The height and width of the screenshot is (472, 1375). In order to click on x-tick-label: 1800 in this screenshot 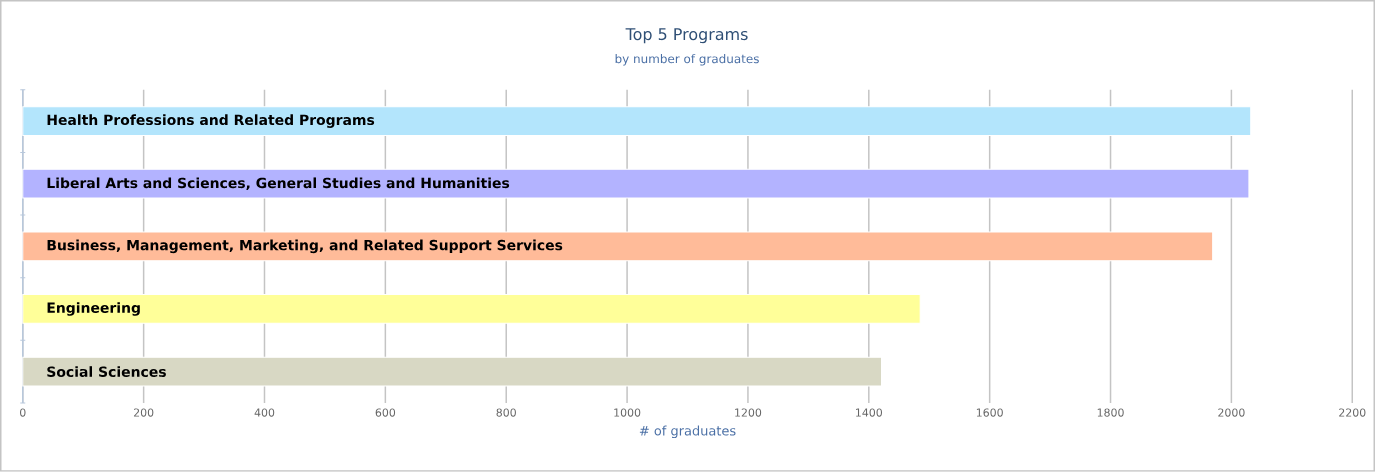, I will do `click(1110, 412)`.